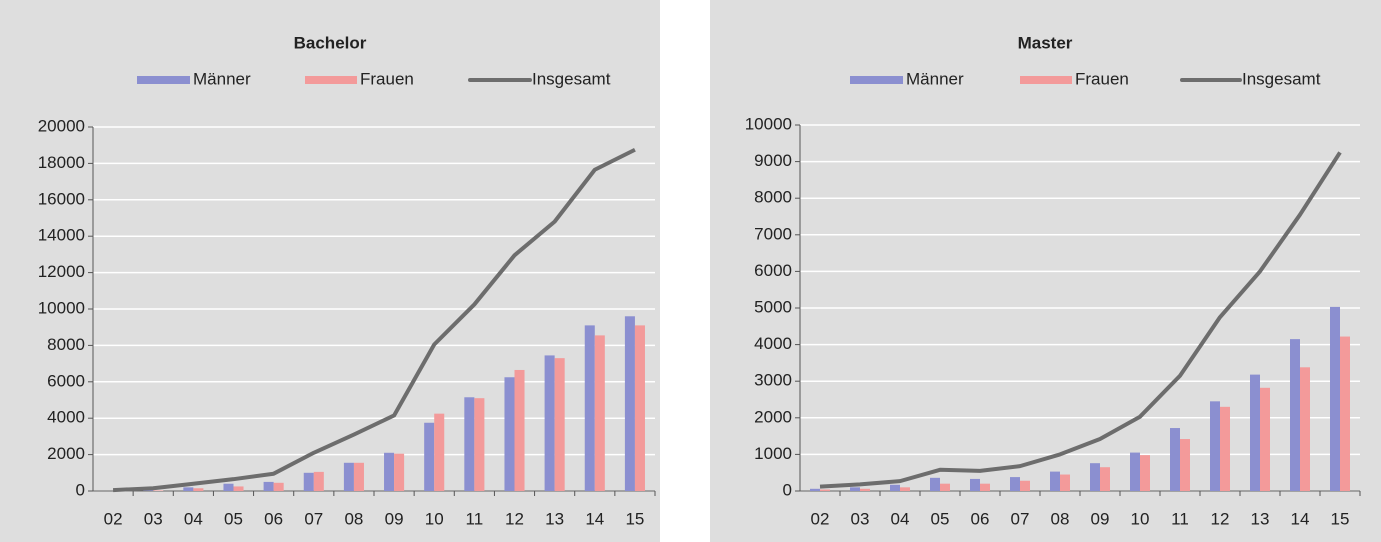  I want to click on y-tick-label: 12000, so click(61, 271).